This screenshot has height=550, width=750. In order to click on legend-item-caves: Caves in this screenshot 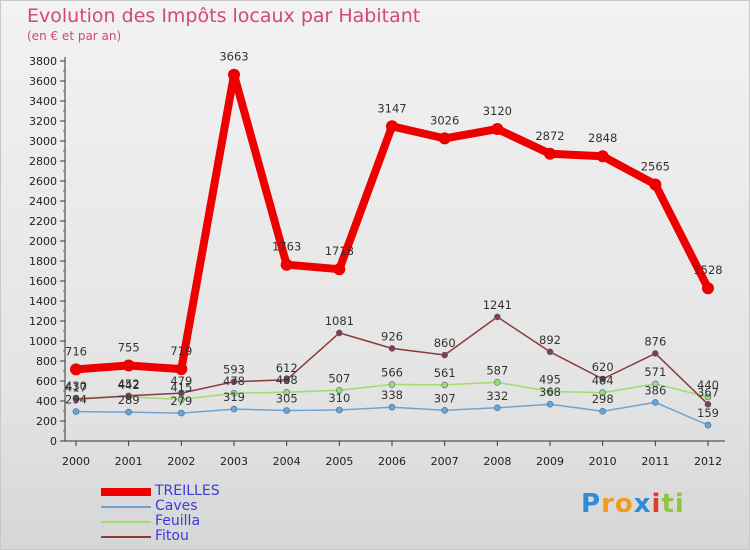, I will do `click(201, 506)`.